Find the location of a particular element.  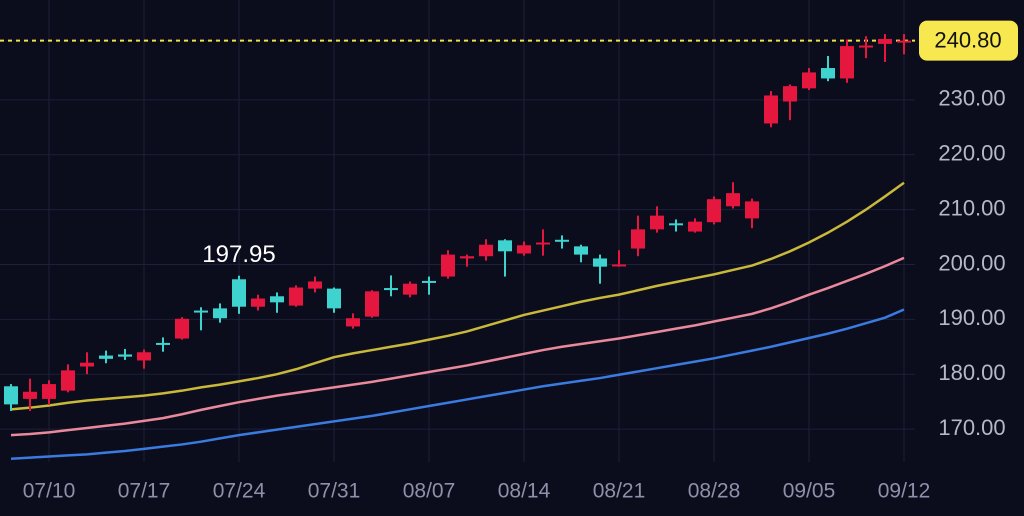

x-tick-label: 08/07 is located at coordinates (429, 491).